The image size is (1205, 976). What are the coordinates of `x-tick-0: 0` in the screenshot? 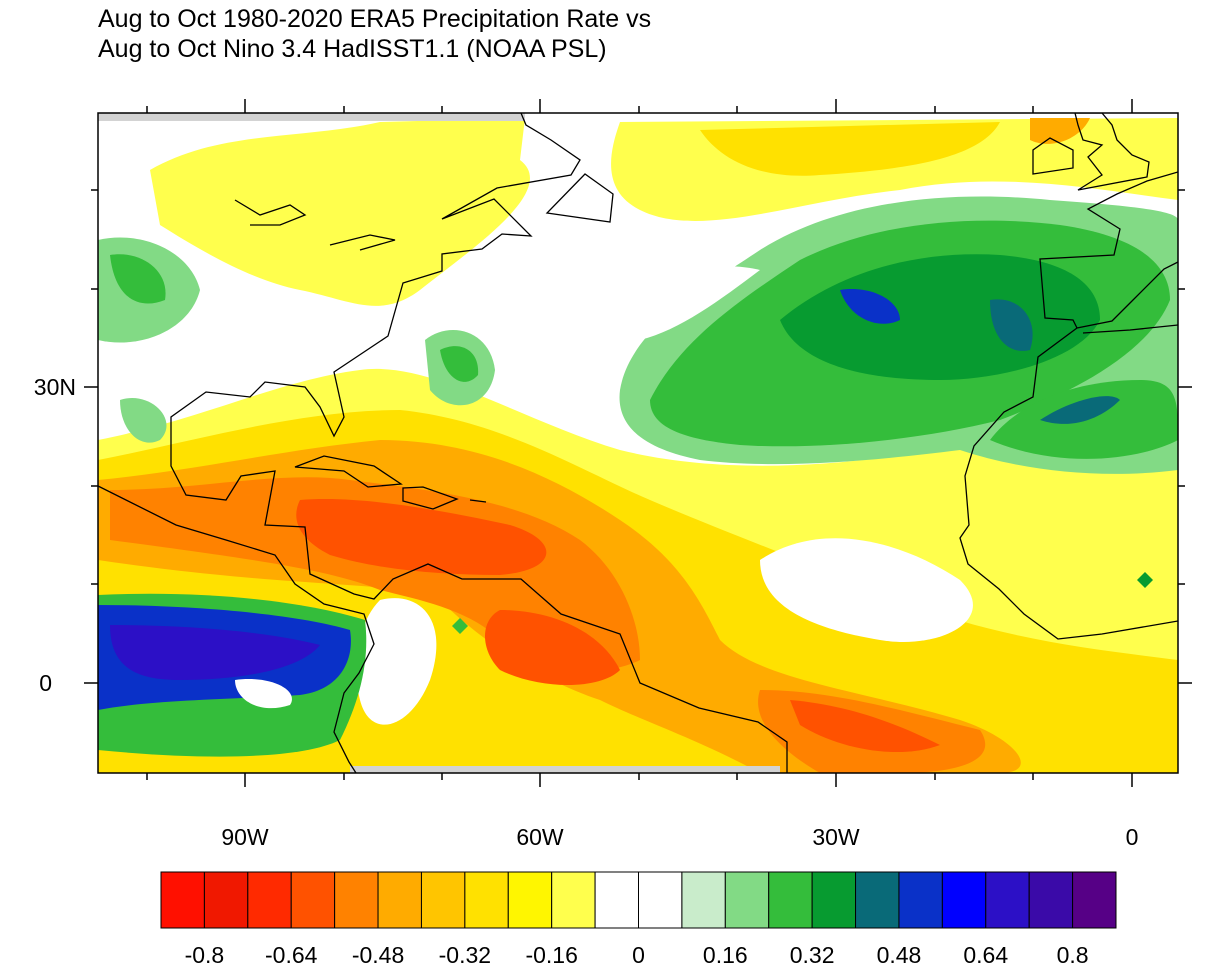 It's located at (1132, 837).